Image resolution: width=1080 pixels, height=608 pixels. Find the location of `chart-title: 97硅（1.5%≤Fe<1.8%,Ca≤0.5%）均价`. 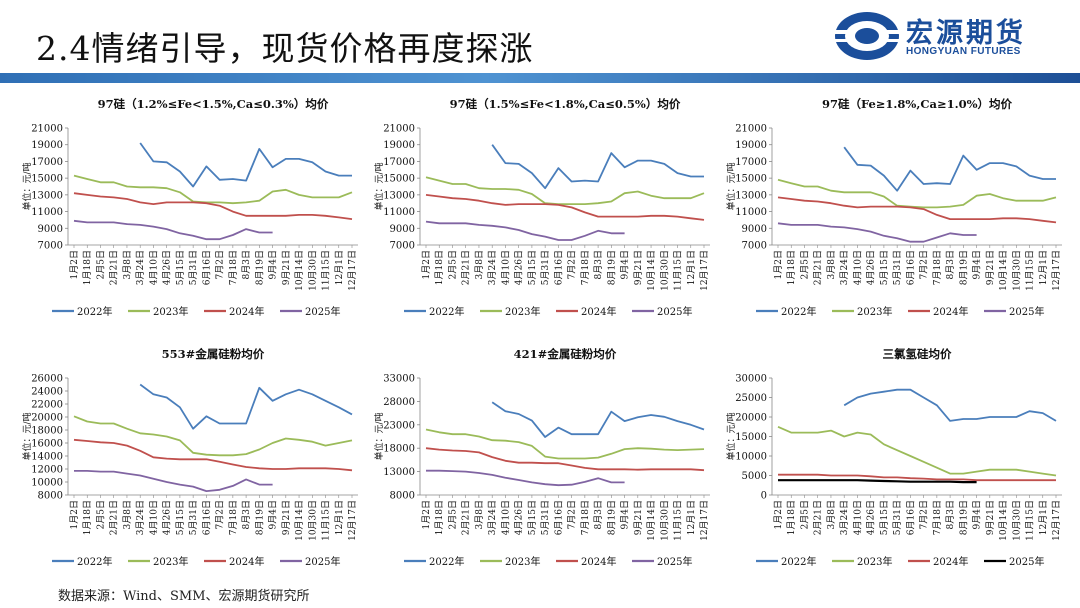

chart-title: 97硅（1.5%≤Fe<1.8%,Ca≤0.5%）均价 is located at coordinates (565, 104).